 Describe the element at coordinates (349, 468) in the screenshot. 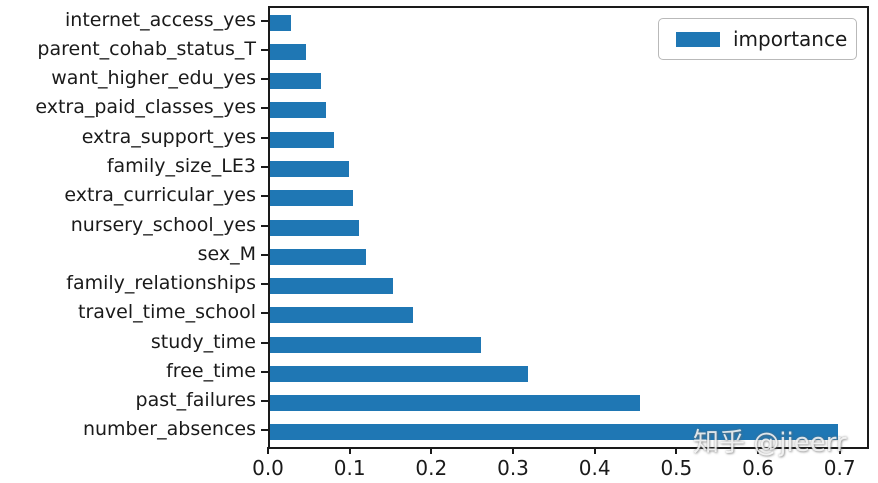

I see `x-tick-label: 0.1` at that location.